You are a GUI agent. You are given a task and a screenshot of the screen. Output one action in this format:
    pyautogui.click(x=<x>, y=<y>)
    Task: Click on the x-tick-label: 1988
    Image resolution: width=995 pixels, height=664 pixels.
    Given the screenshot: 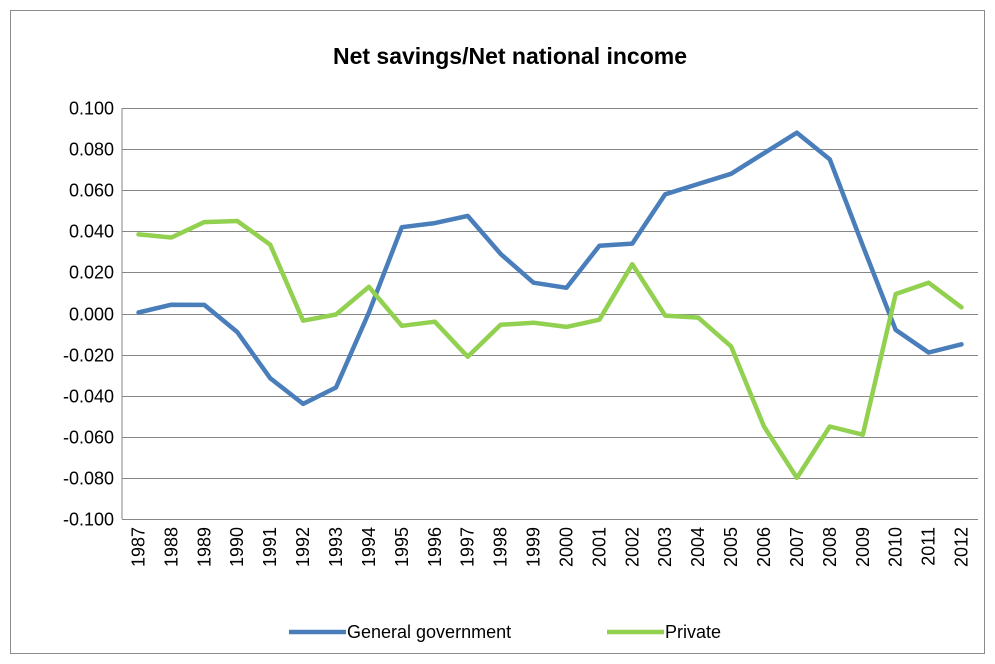 What is the action you would take?
    pyautogui.click(x=171, y=547)
    